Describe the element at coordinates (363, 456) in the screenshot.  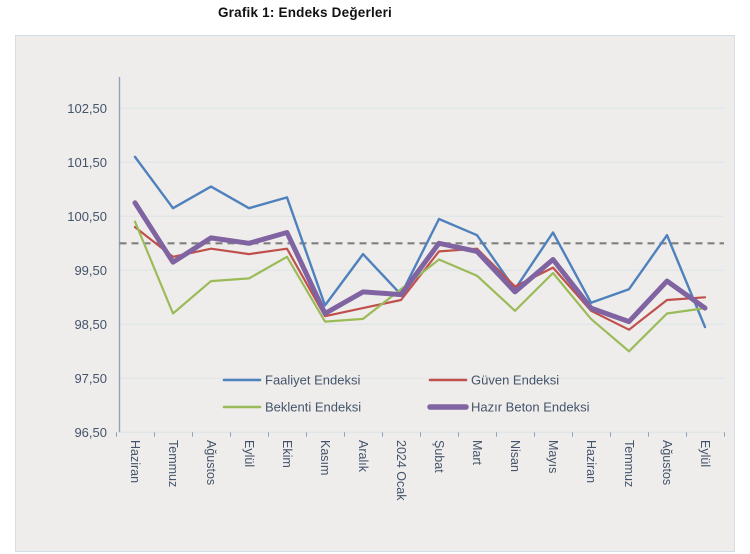
I see `x-axis-tick-label: Aralık` at that location.